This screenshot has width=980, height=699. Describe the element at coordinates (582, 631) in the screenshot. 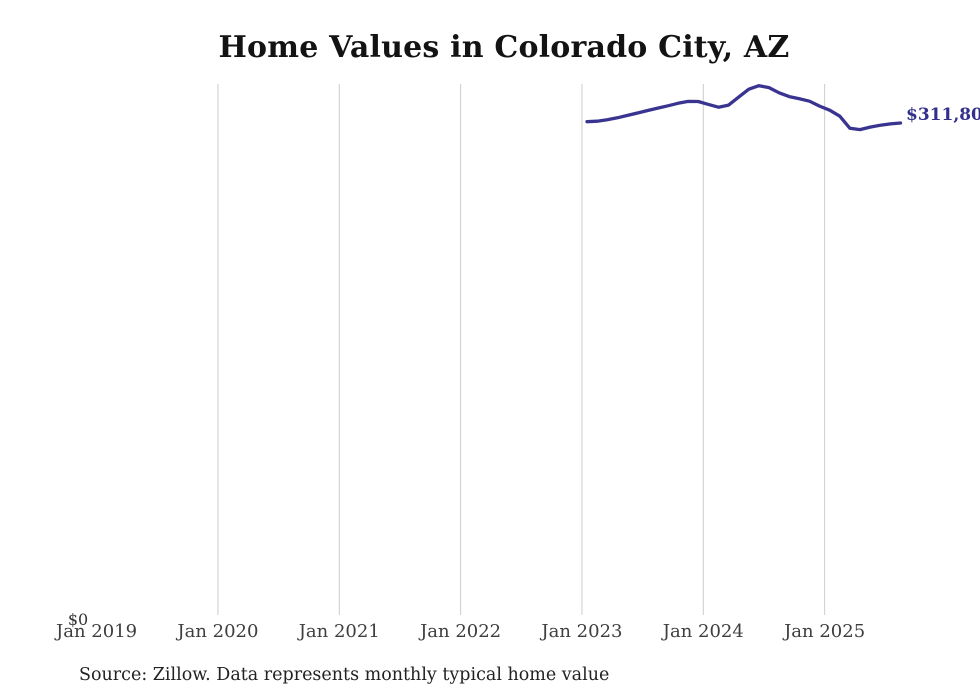

I see `x-tick-label: Jan 2023` at that location.